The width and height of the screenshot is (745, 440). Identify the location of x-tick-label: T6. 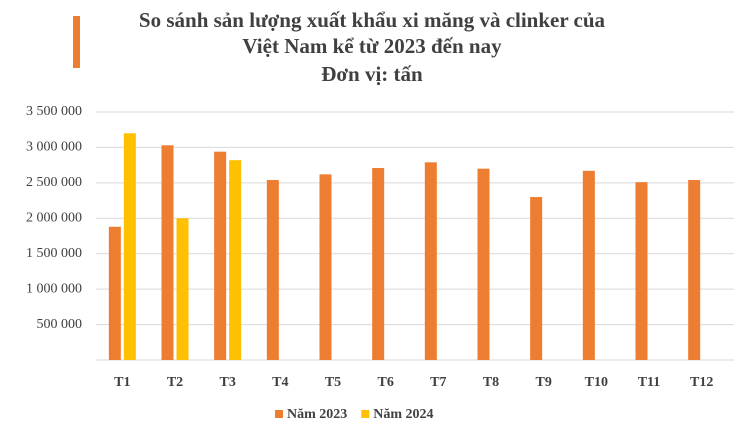
(385, 382).